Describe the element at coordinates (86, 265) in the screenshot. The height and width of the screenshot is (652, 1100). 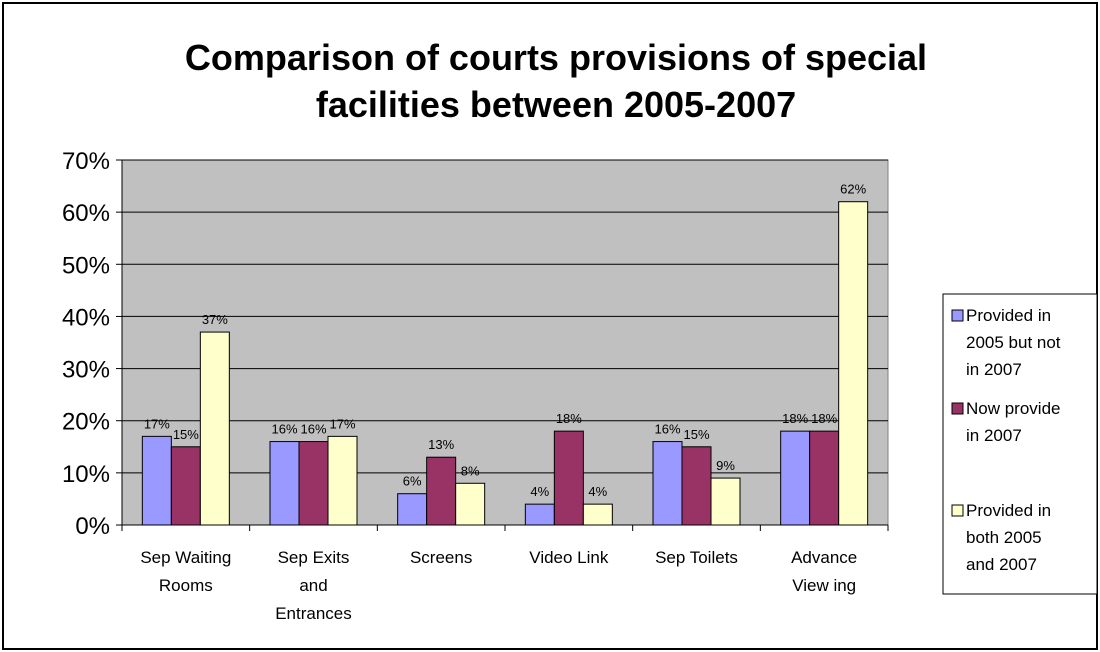
I see `y-tick-label: 50%` at that location.